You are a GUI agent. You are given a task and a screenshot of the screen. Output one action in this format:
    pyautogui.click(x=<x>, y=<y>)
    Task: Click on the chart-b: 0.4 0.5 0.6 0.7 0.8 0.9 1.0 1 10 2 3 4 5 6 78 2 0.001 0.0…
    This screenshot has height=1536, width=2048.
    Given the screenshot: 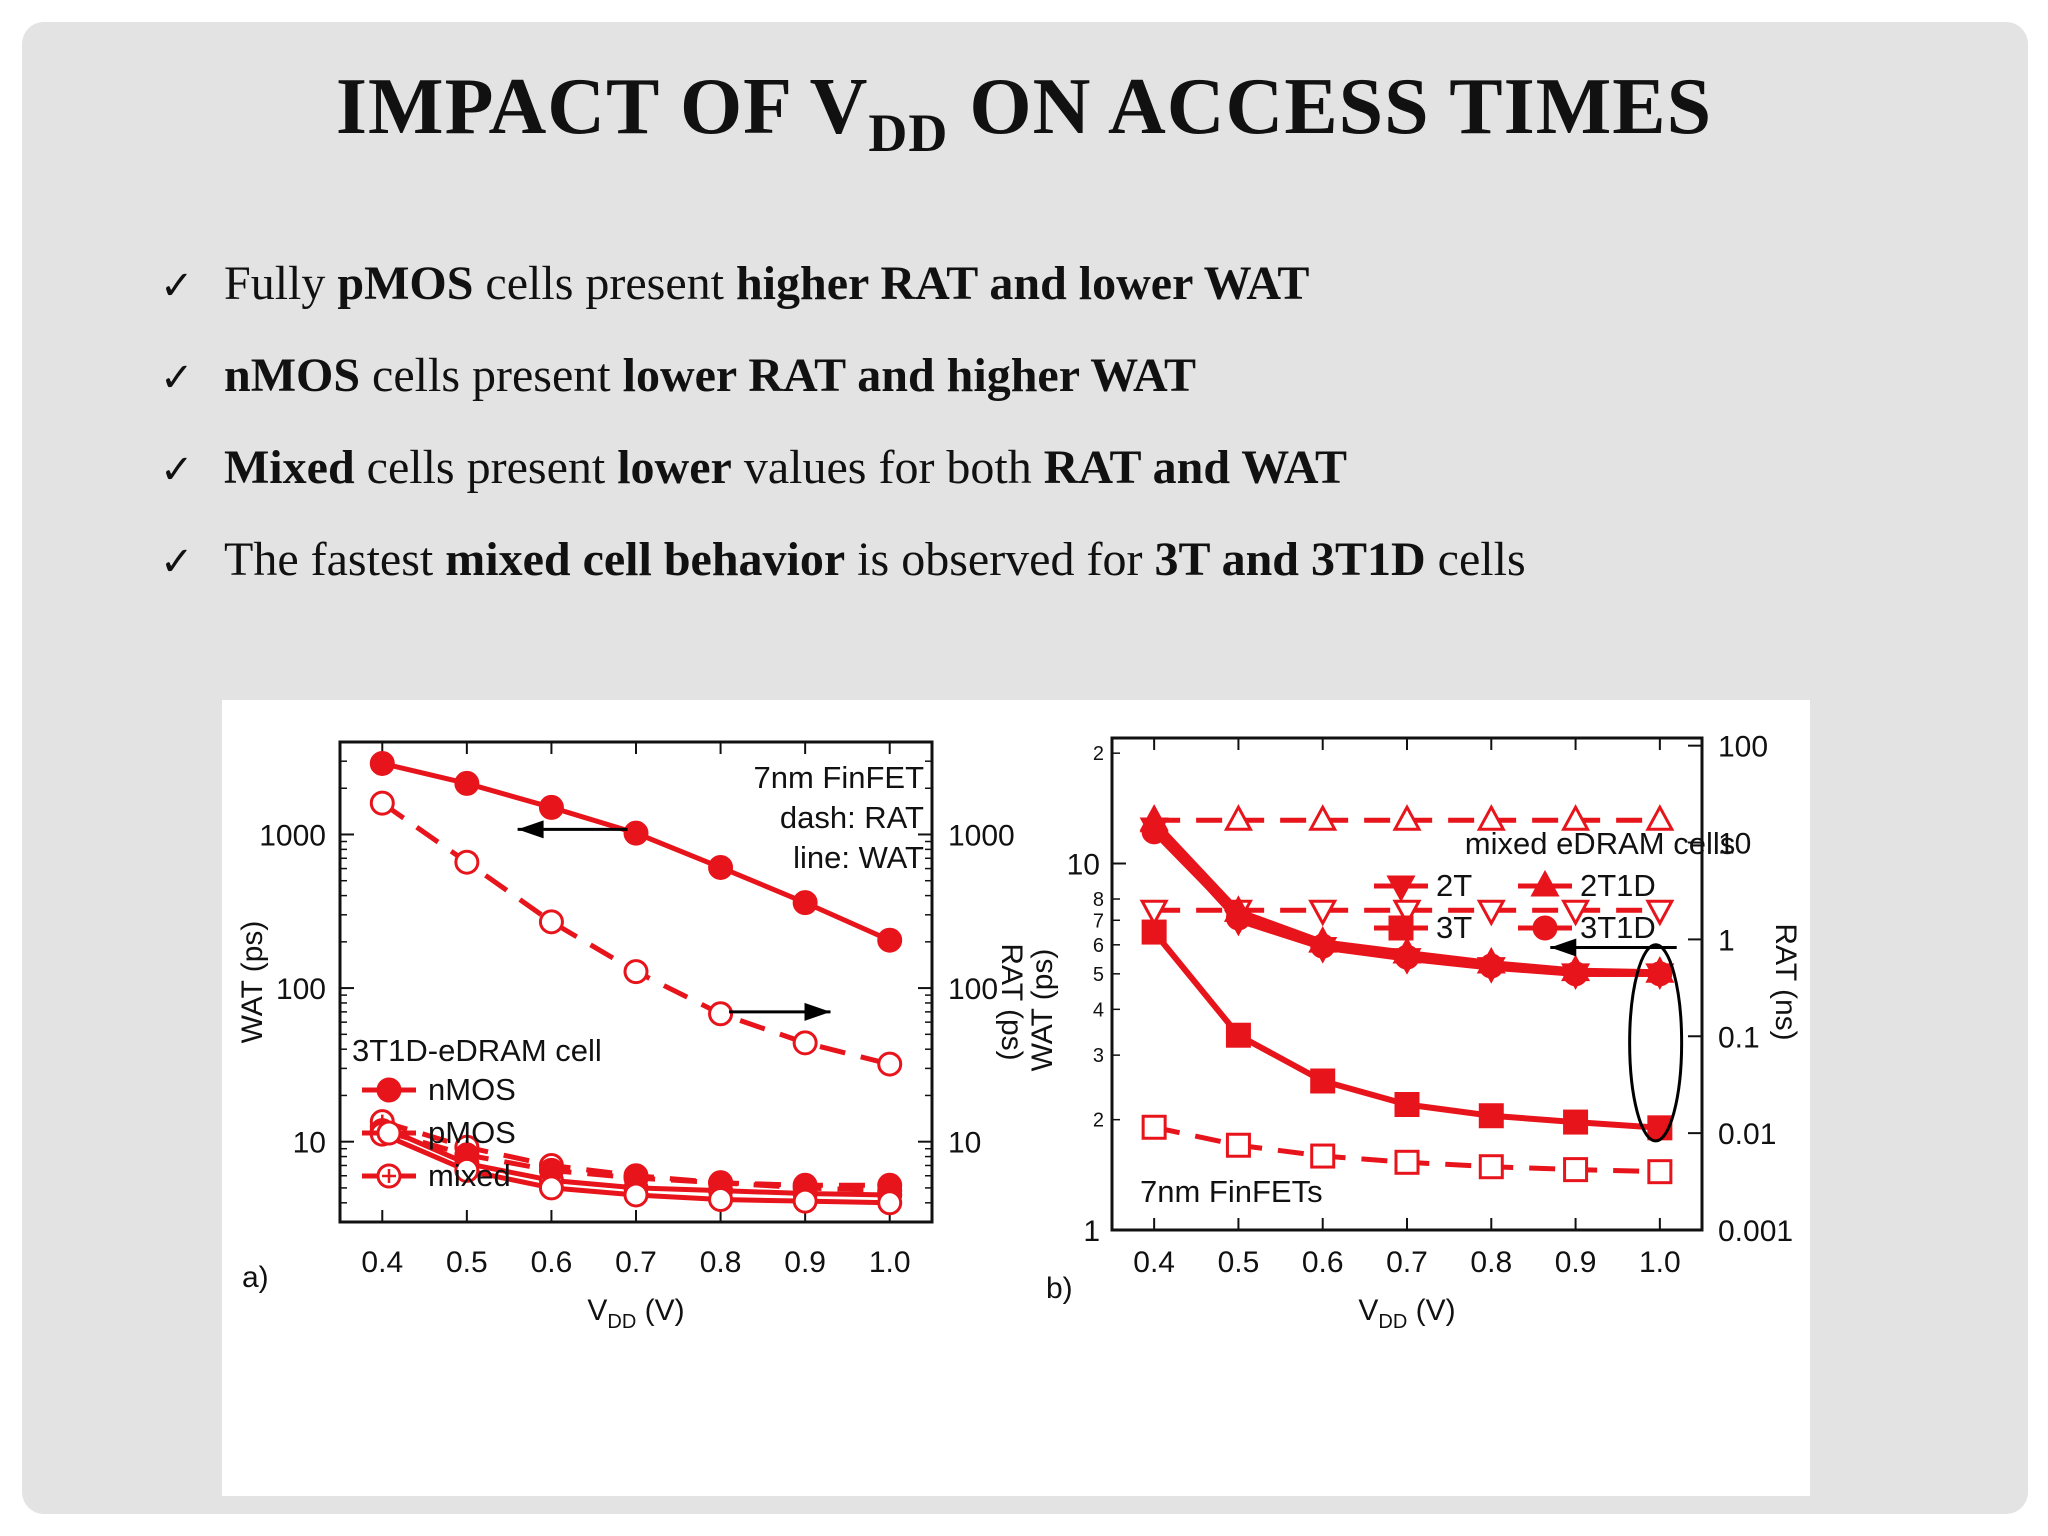 What is the action you would take?
    pyautogui.click(x=1414, y=1032)
    